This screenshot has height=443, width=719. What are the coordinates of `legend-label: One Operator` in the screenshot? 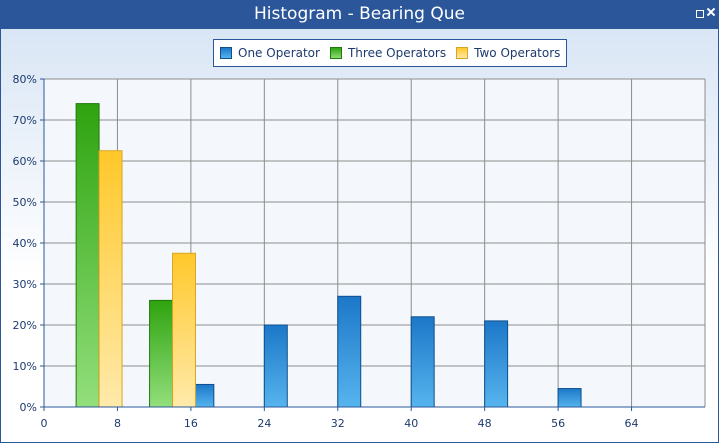 It's located at (279, 53).